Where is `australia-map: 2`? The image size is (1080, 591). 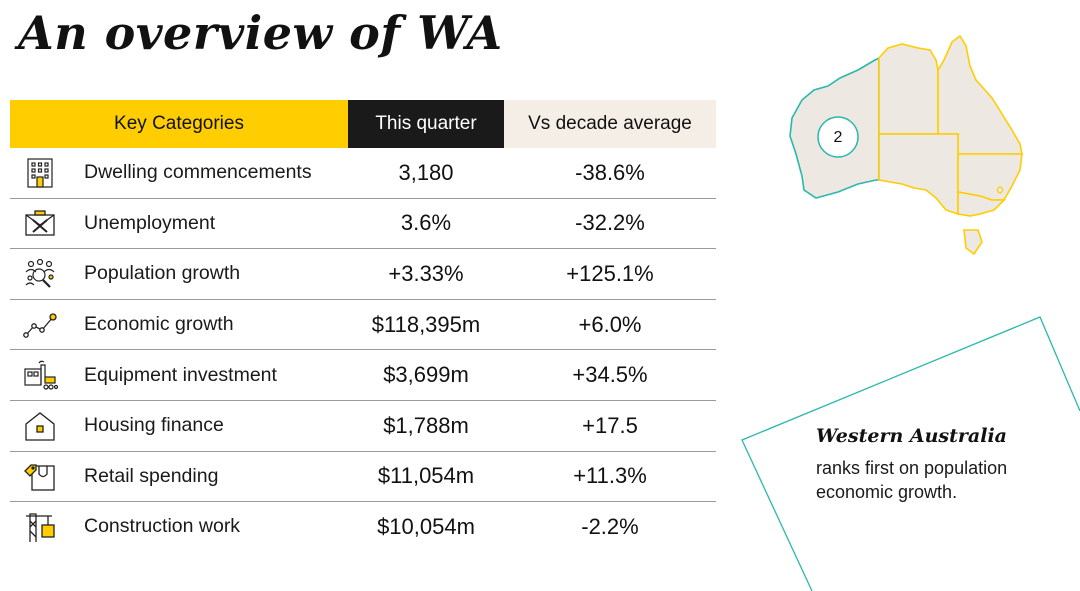
australia-map: 2 is located at coordinates (906, 145).